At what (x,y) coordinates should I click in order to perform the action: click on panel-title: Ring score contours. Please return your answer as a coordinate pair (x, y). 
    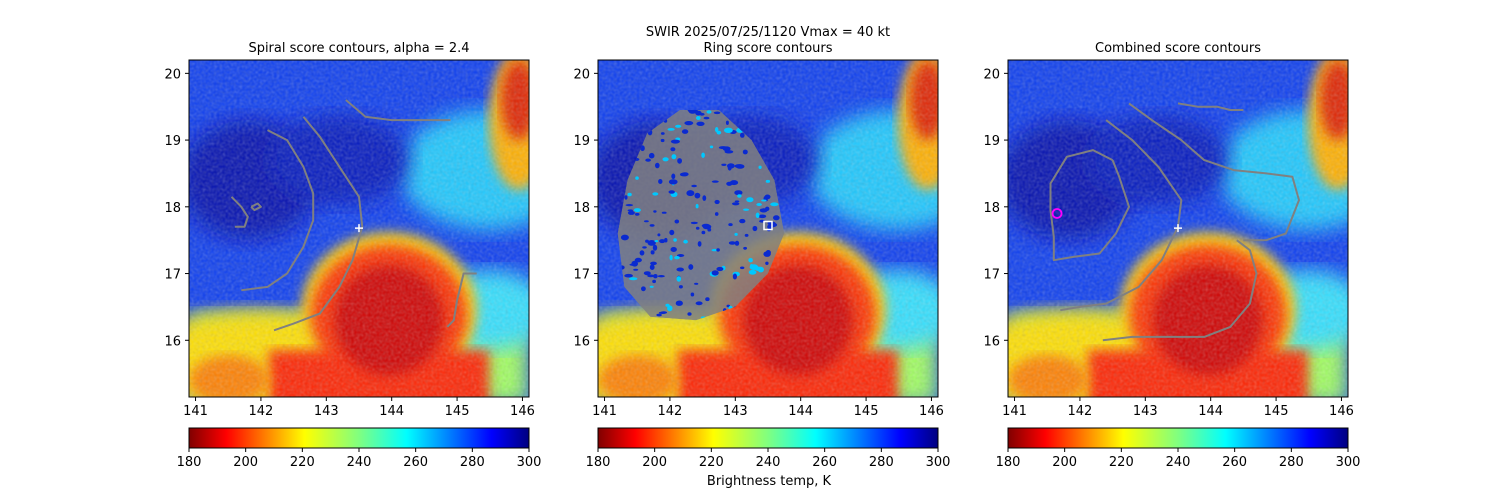
    Looking at the image, I should click on (767, 48).